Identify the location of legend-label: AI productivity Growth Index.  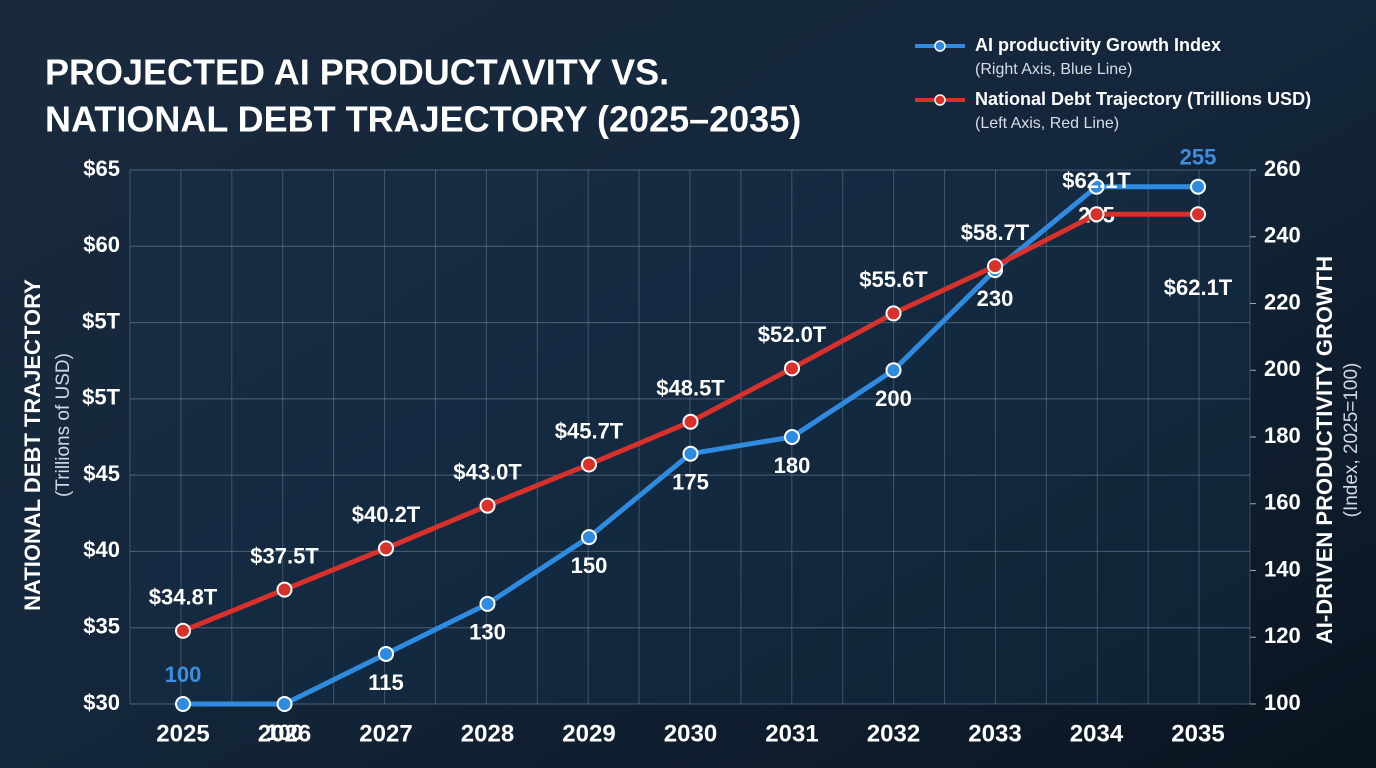
(1098, 45).